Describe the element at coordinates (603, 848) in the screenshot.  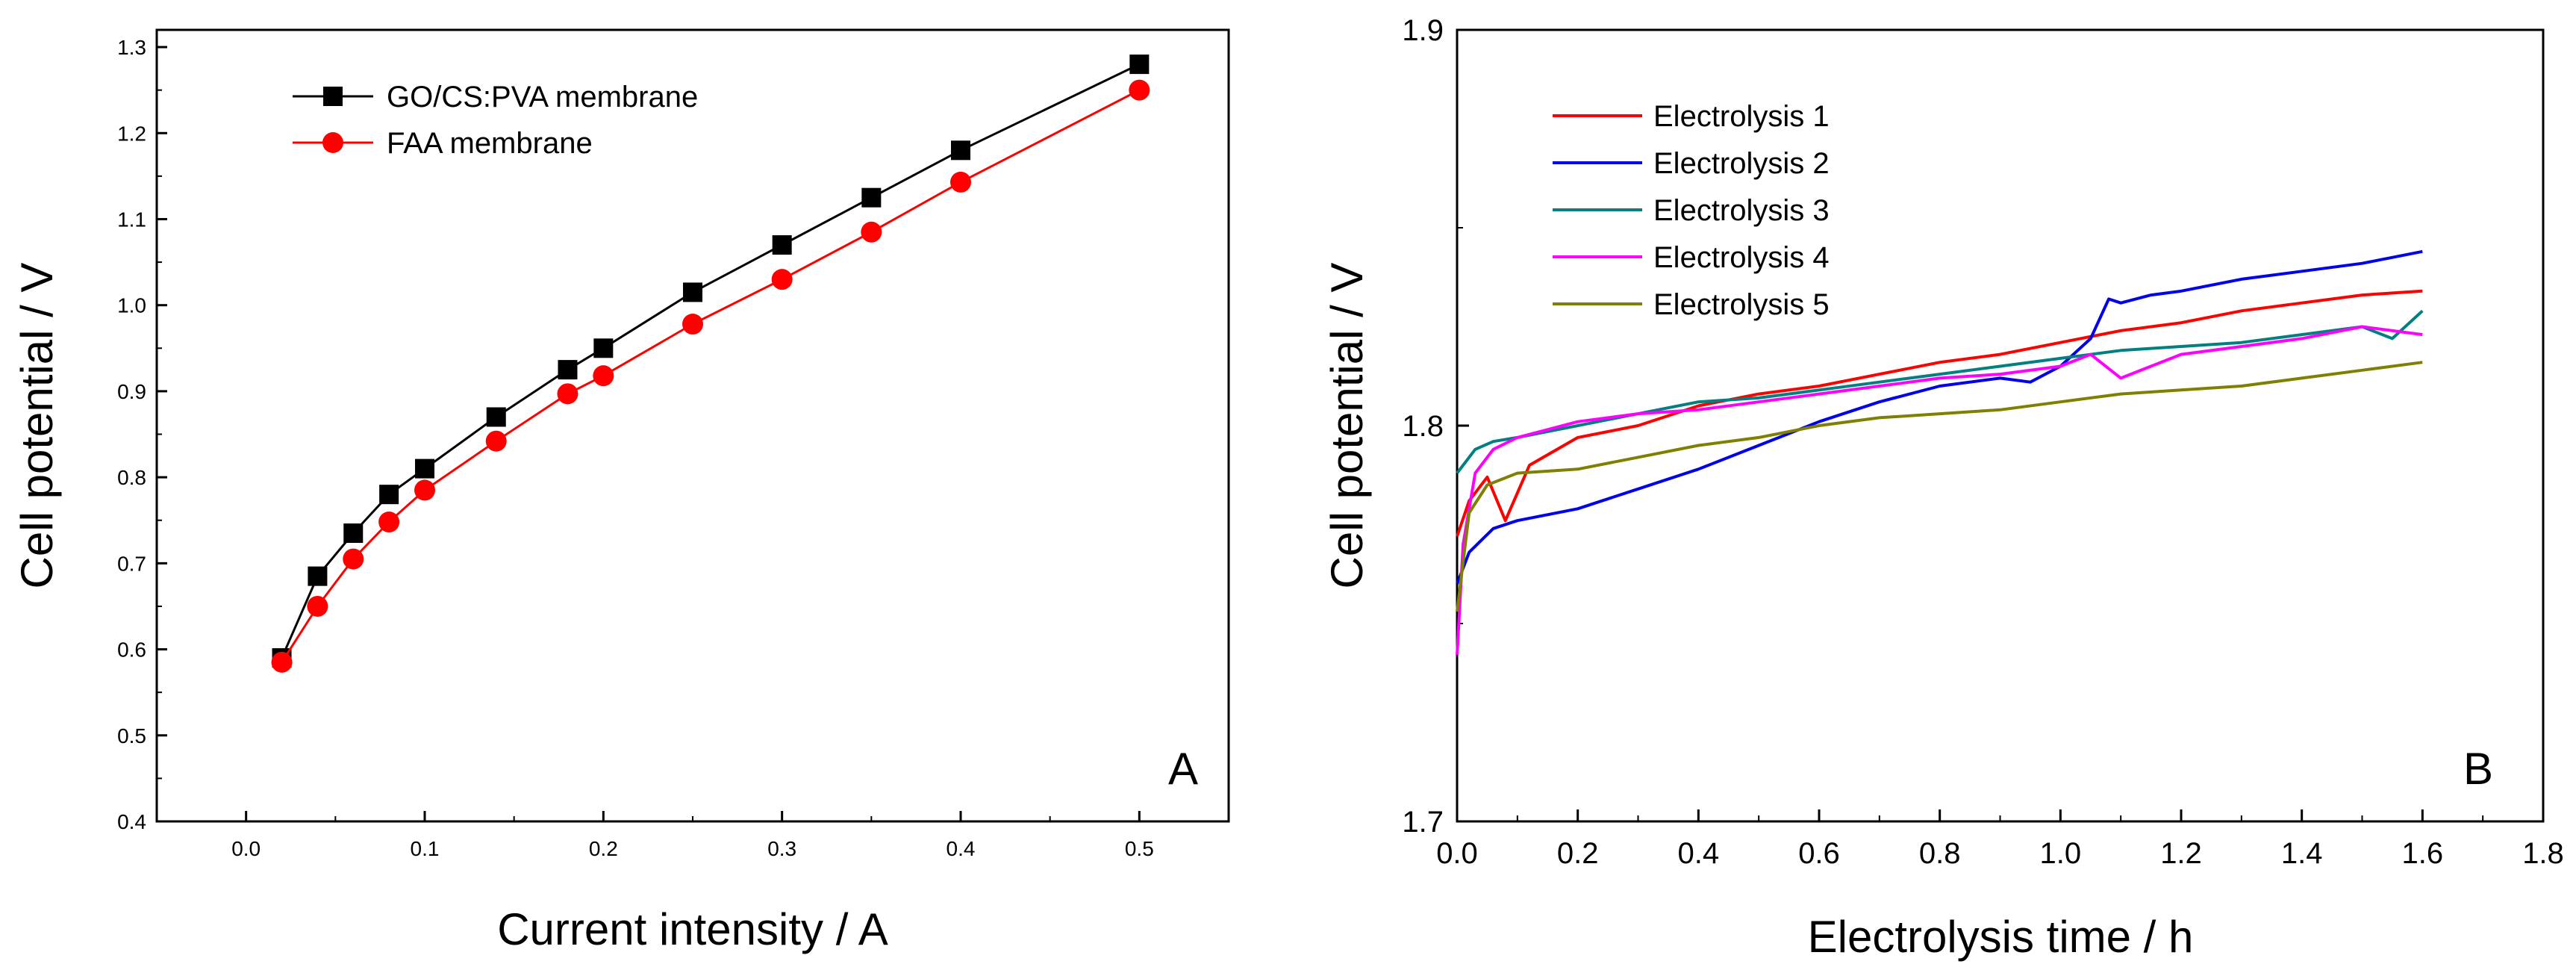
I see `x-tick-label-0-2: 0.2` at that location.